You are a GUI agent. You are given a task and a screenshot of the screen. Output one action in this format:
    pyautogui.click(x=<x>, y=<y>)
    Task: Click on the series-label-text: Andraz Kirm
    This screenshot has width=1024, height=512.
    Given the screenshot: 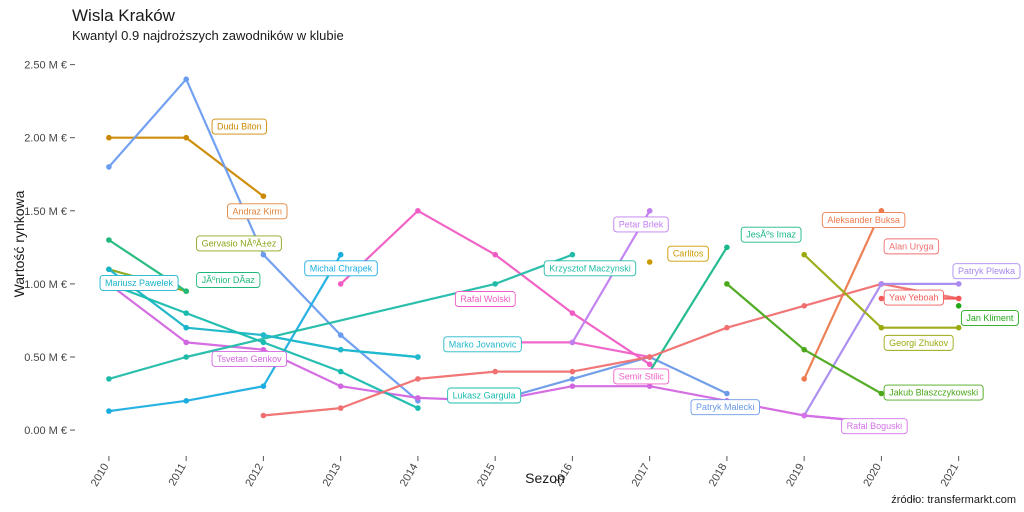 What is the action you would take?
    pyautogui.click(x=258, y=211)
    